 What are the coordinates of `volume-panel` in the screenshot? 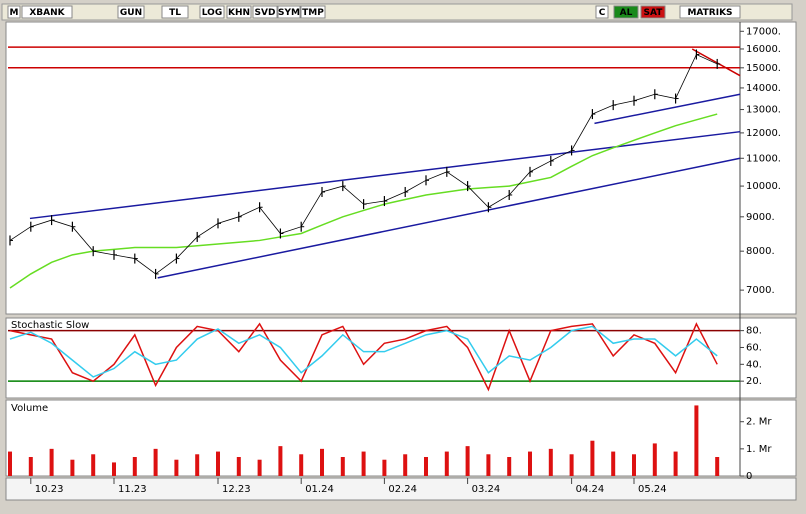 It's located at (401, 438).